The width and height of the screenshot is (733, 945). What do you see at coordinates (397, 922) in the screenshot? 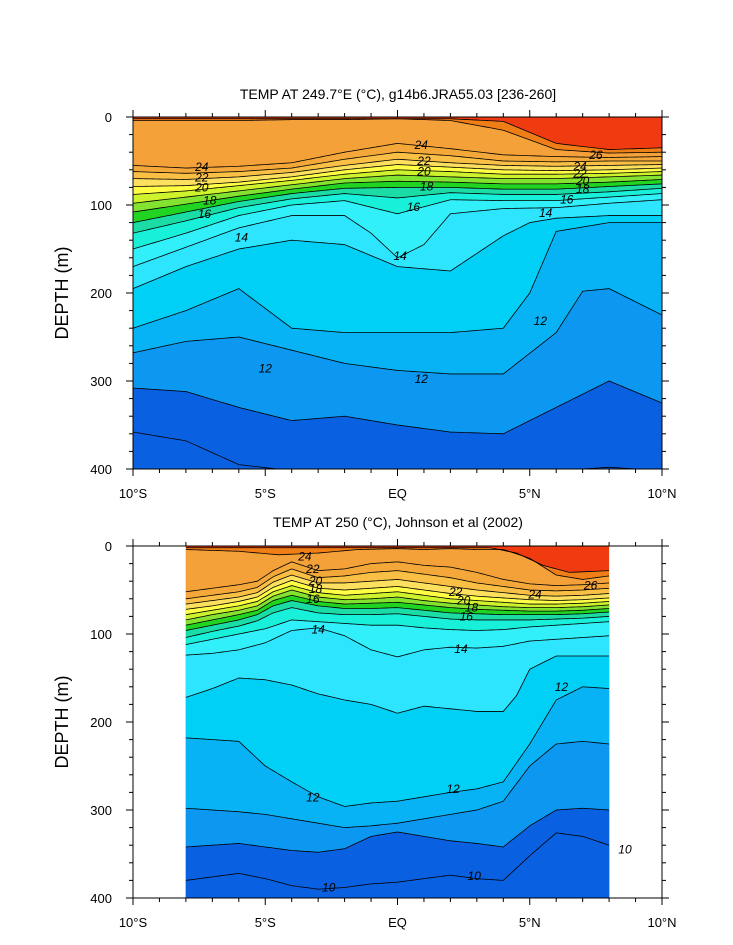
I see `x-tick-label: EQ` at bounding box center [397, 922].